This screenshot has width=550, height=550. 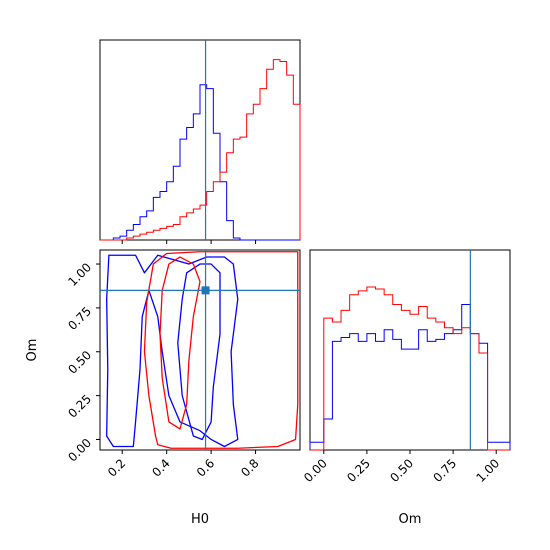 What do you see at coordinates (401, 470) in the screenshot?
I see `om-x-tick-label-2: 0.50` at bounding box center [401, 470].